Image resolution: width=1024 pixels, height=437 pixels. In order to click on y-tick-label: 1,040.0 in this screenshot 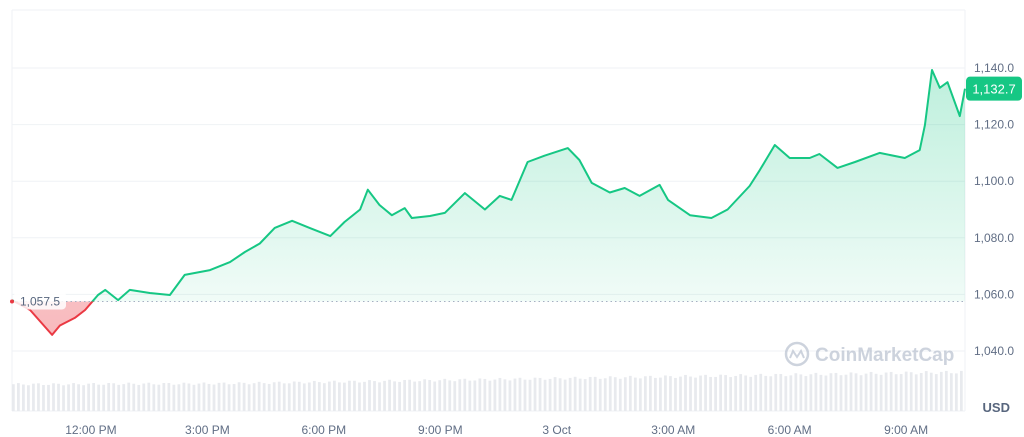, I will do `click(994, 351)`.